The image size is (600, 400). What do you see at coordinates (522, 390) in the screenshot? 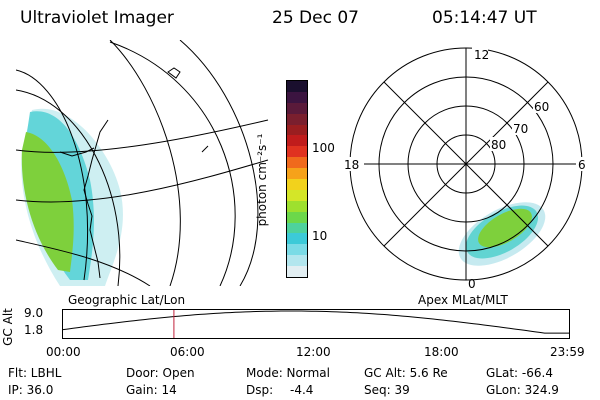
I see `param-glon: GLon: 324.9` at bounding box center [522, 390].